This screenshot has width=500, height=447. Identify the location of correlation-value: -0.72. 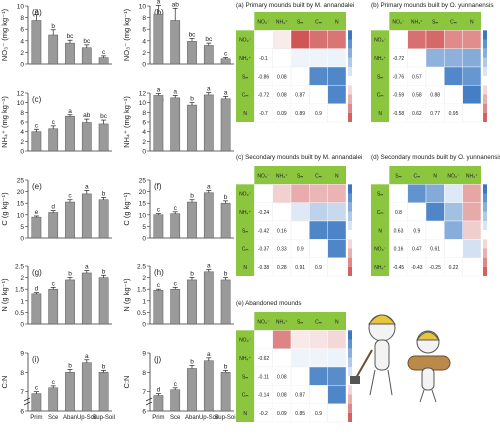
(264, 96).